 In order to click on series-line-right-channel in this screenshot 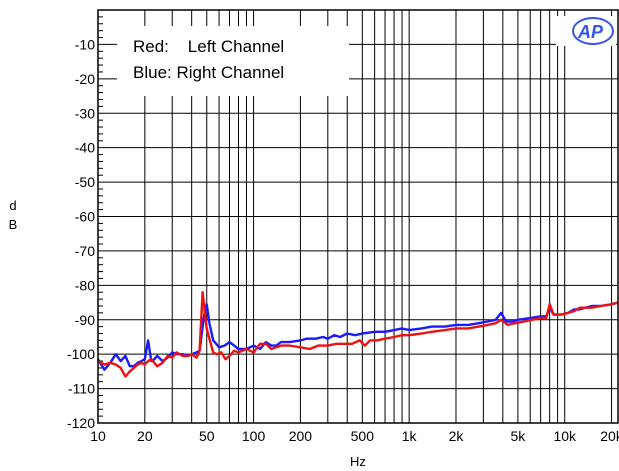, I will do `click(357, 336)`.